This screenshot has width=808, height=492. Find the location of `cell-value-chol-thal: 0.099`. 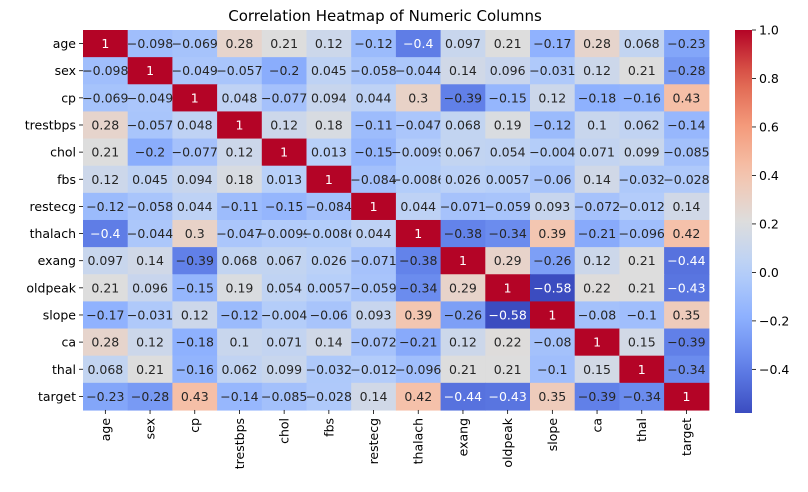

cell-value-chol-thal: 0.099 is located at coordinates (642, 152).